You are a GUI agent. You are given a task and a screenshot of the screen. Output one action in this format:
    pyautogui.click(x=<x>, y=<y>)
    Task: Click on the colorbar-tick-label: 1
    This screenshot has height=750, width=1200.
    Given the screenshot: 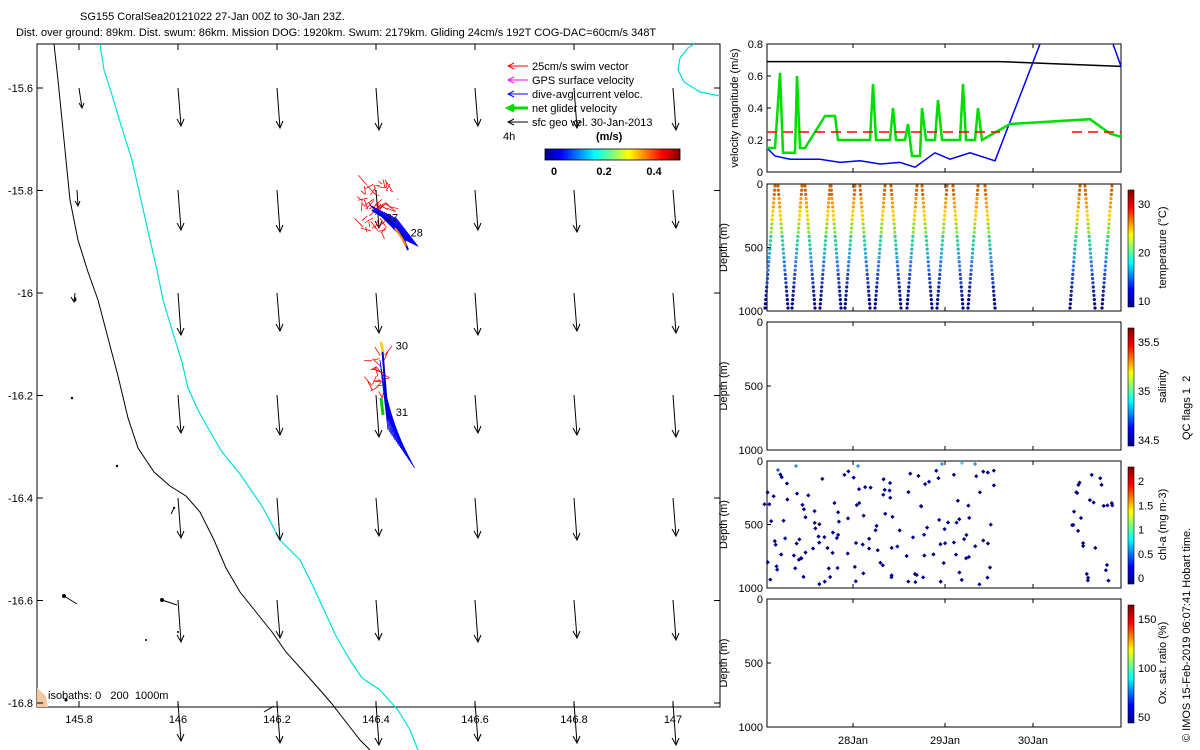 What is the action you would take?
    pyautogui.click(x=1141, y=531)
    